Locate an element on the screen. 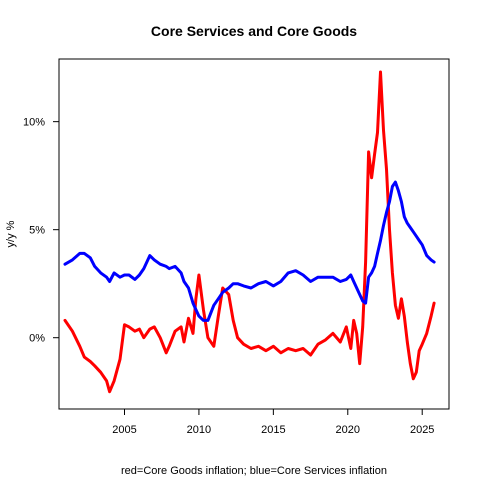 This screenshot has height=480, width=480. y-axis-label: y/y % is located at coordinates (11, 233).